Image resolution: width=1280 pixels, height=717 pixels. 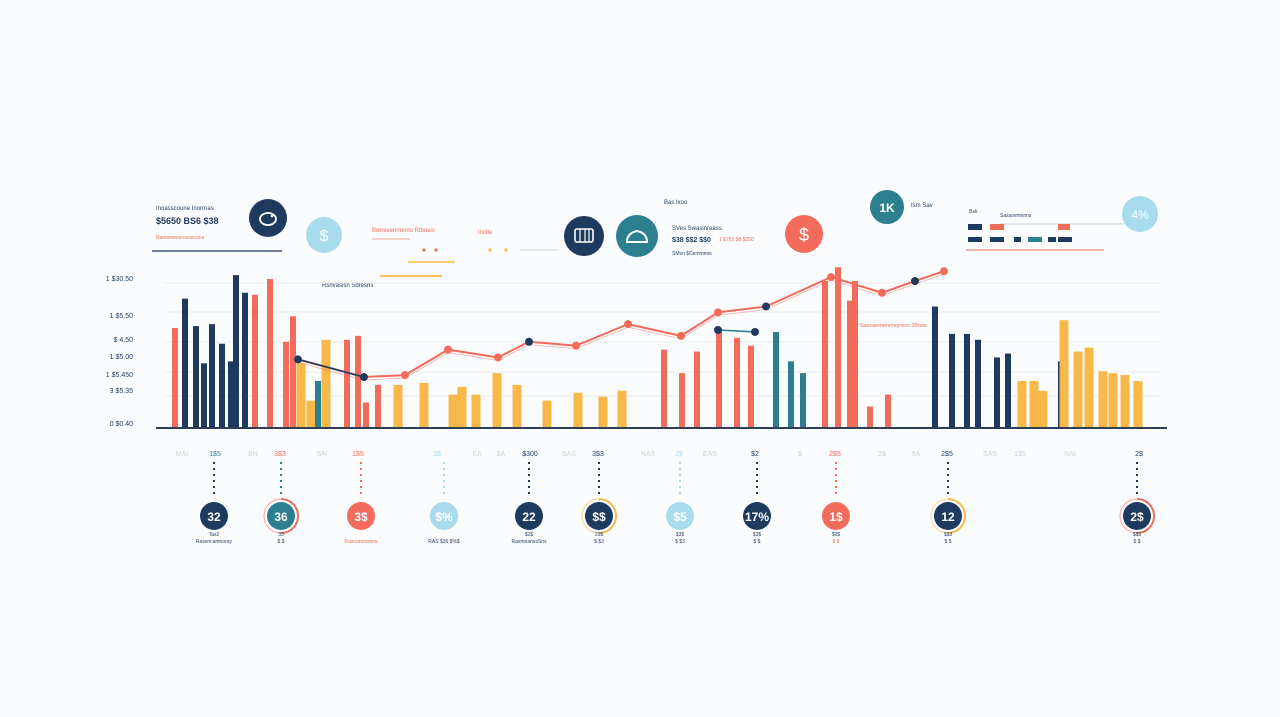 What do you see at coordinates (887, 208) in the screenshot?
I see `svg-text: 1K` at bounding box center [887, 208].